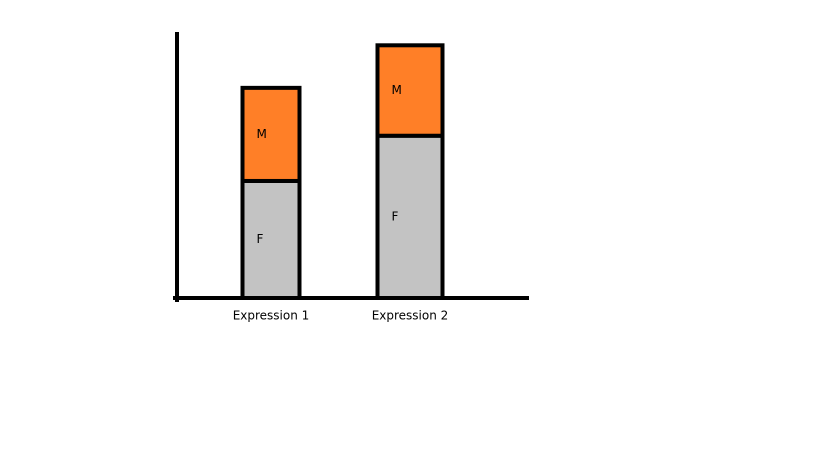  Describe the element at coordinates (271, 316) in the screenshot. I see `x-tick-label: Expression 1` at that location.